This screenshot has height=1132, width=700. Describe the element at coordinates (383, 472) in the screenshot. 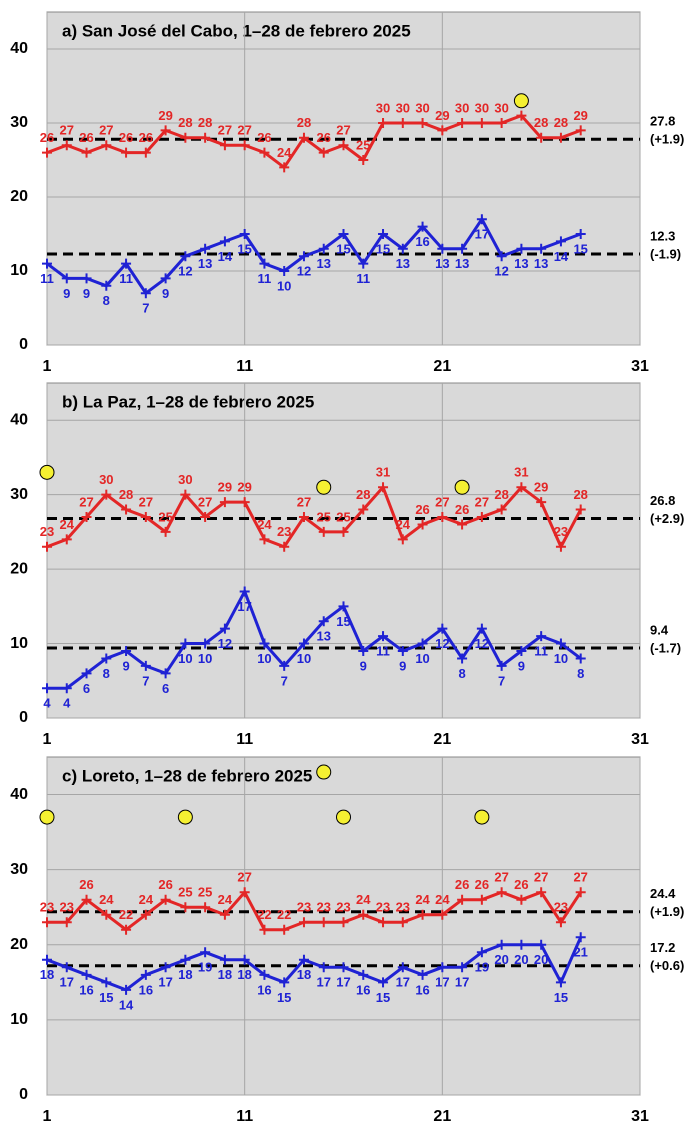

I see `data-label: 31` at that location.